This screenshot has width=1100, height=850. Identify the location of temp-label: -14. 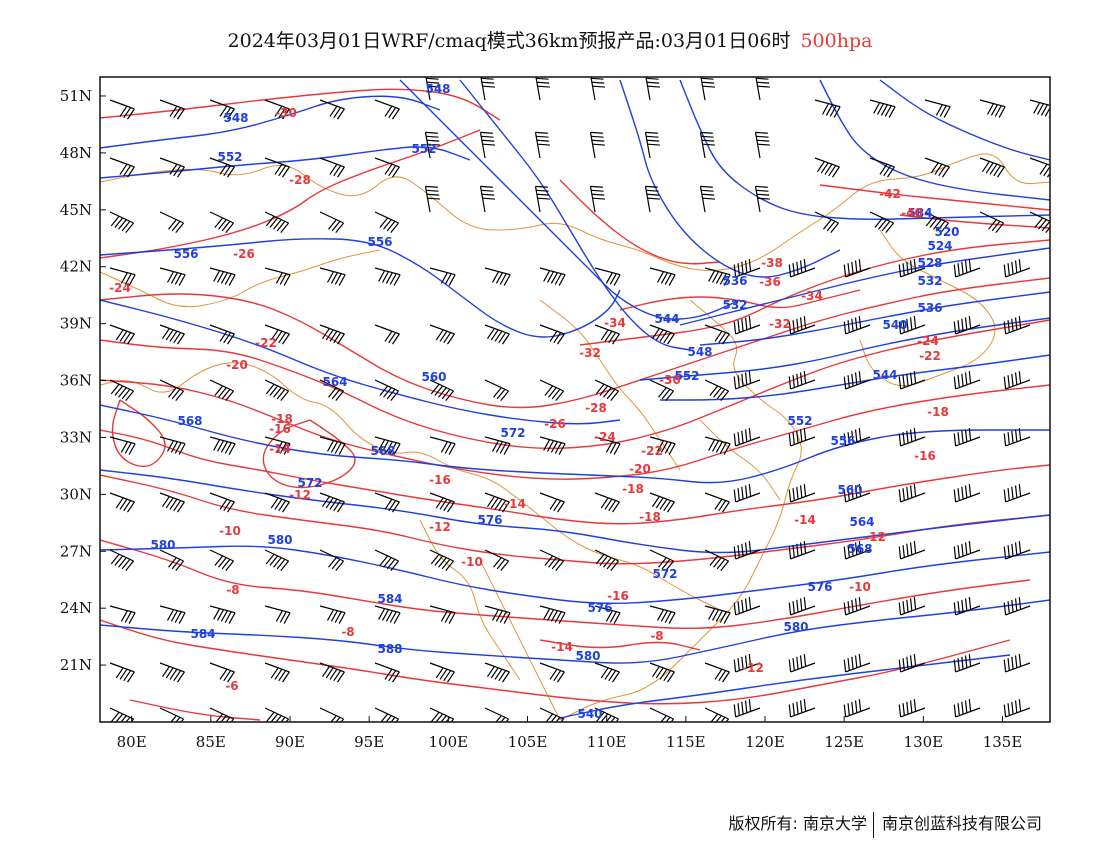
(280, 449).